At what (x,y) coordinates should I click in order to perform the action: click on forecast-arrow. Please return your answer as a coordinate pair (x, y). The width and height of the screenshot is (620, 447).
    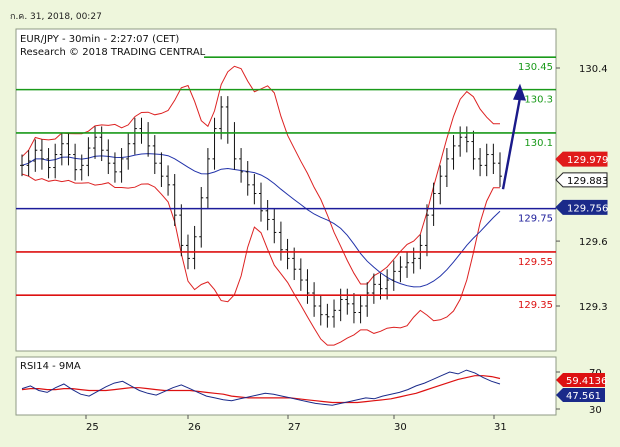
    Looking at the image, I should click on (513, 136).